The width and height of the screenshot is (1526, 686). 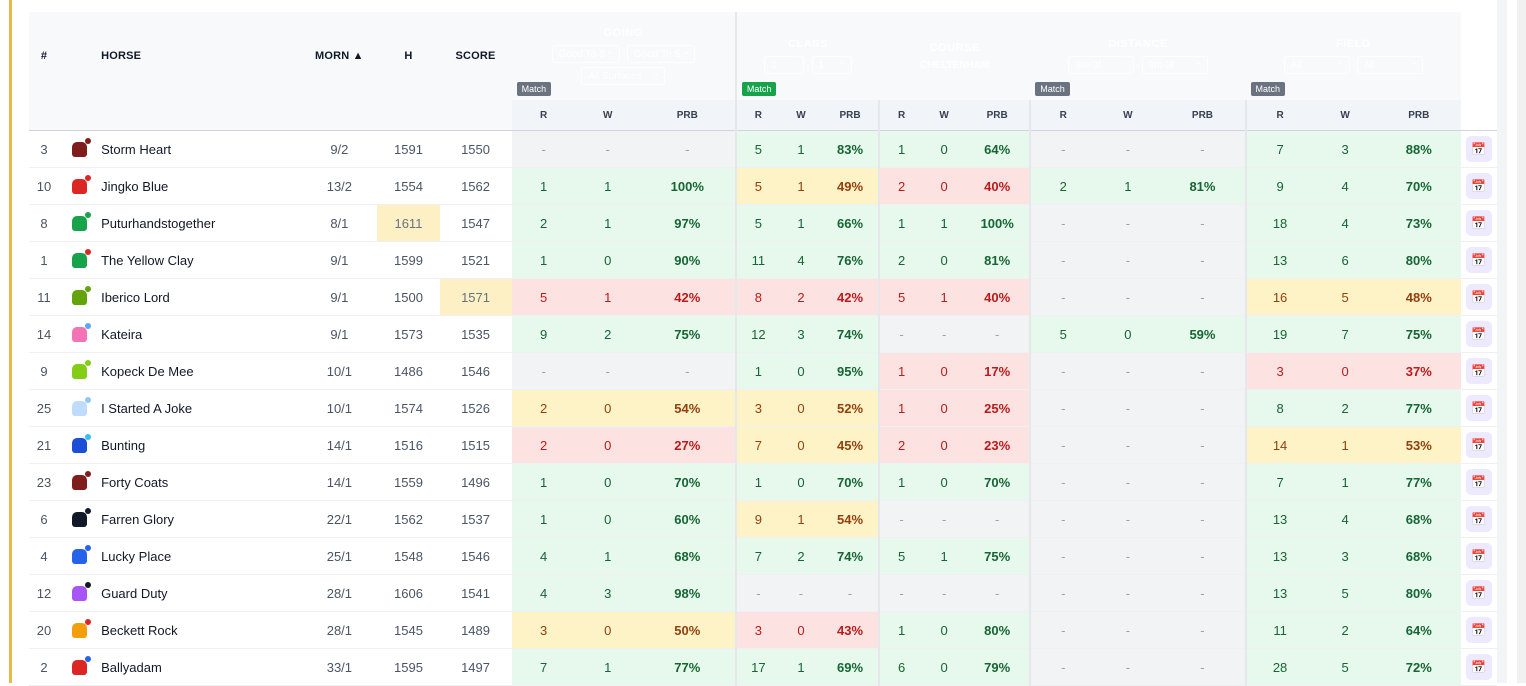 I want to click on going-select-to: Good To S, so click(x=660, y=53).